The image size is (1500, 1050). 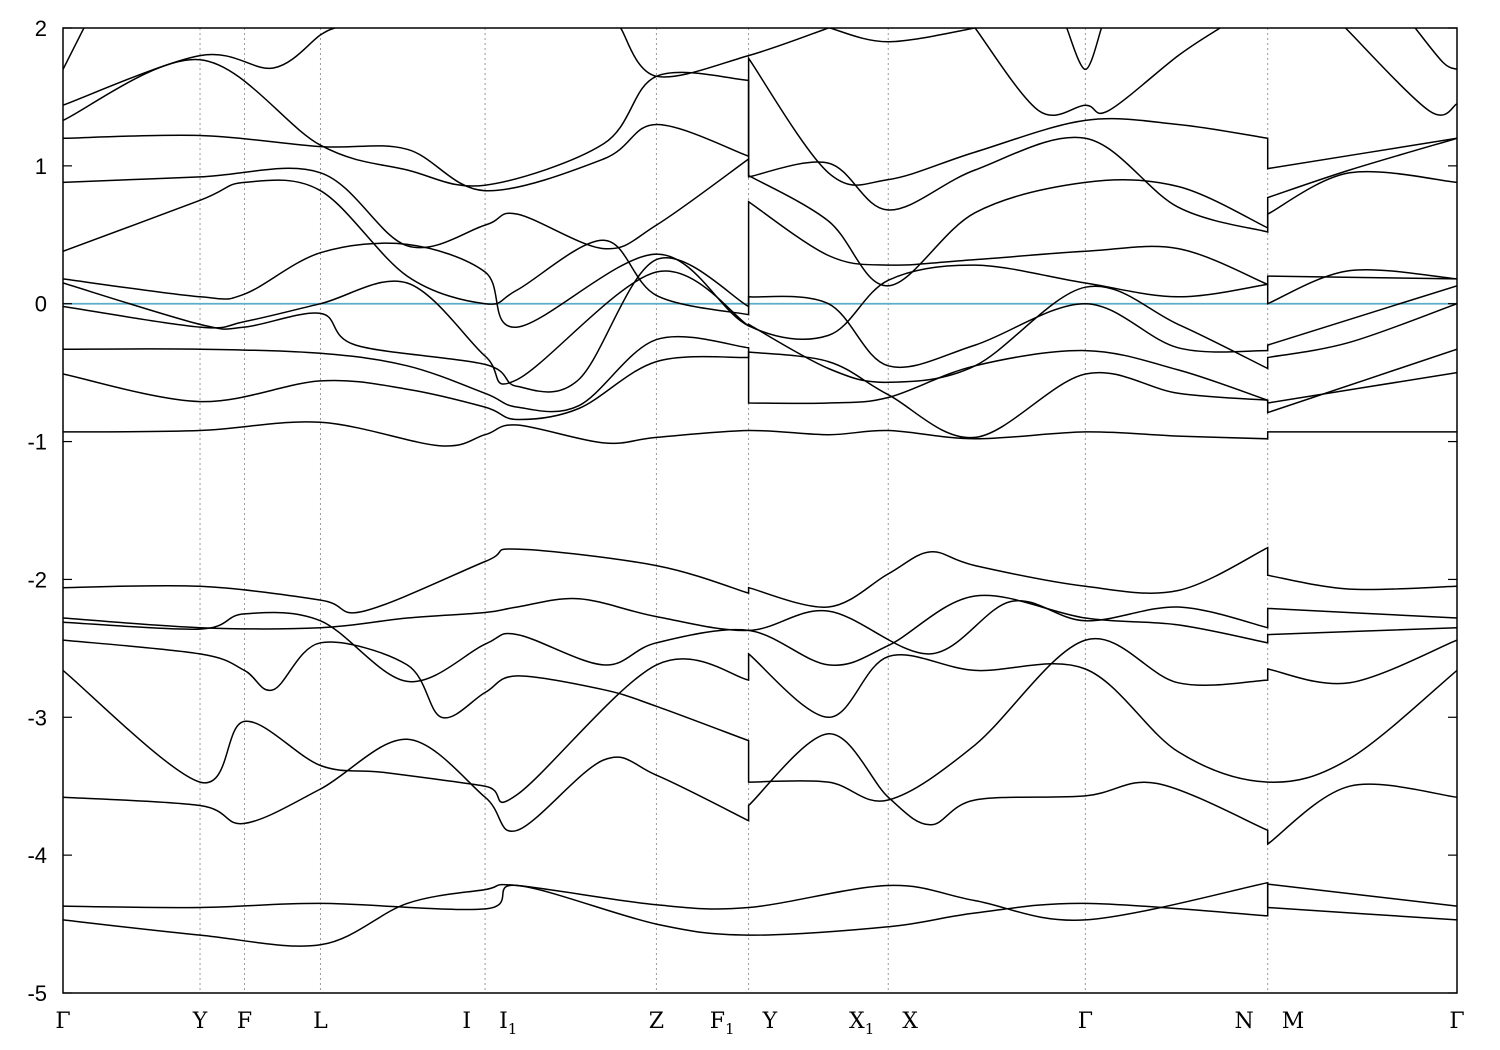 What do you see at coordinates (320, 1021) in the screenshot?
I see `kpoint-label: L` at bounding box center [320, 1021].